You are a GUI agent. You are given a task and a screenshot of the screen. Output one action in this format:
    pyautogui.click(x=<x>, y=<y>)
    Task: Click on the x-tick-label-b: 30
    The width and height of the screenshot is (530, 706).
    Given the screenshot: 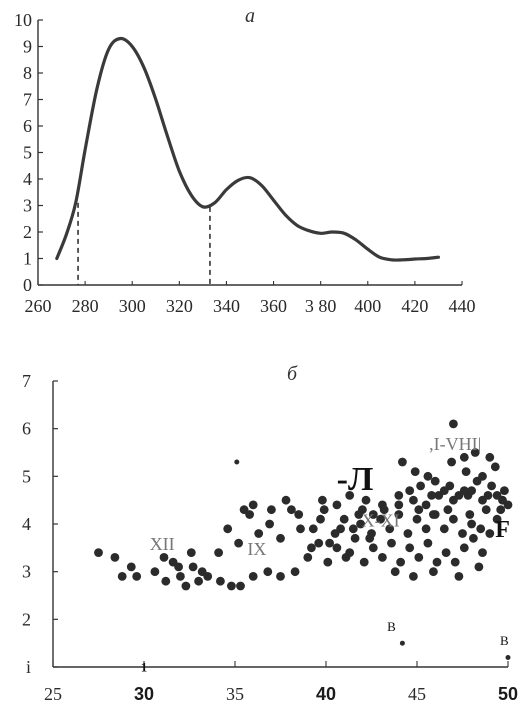 What is the action you would take?
    pyautogui.click(x=144, y=694)
    